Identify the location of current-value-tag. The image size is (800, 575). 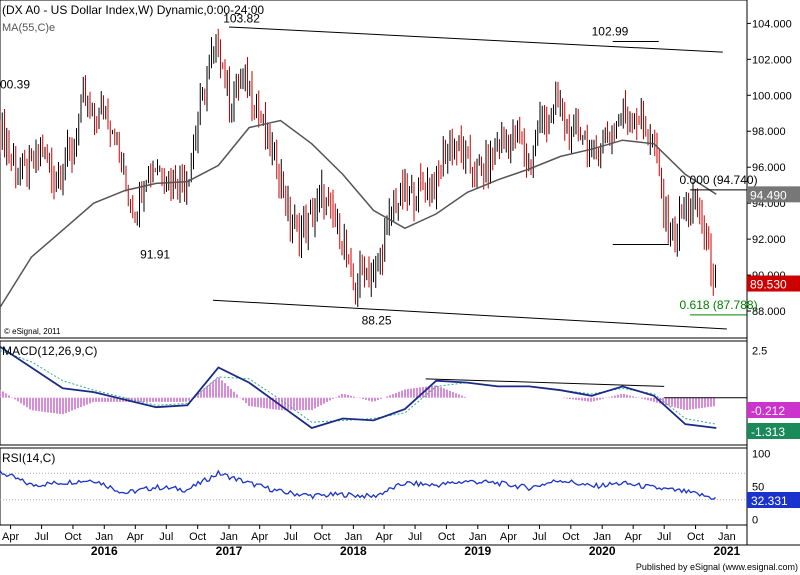
(773, 283).